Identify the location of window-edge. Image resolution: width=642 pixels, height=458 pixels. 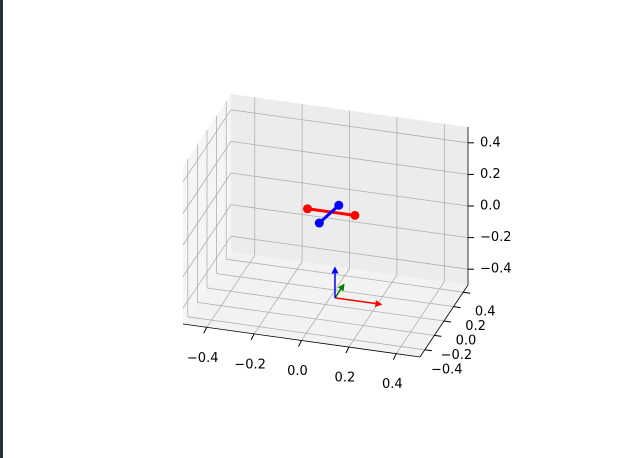
(1, 229).